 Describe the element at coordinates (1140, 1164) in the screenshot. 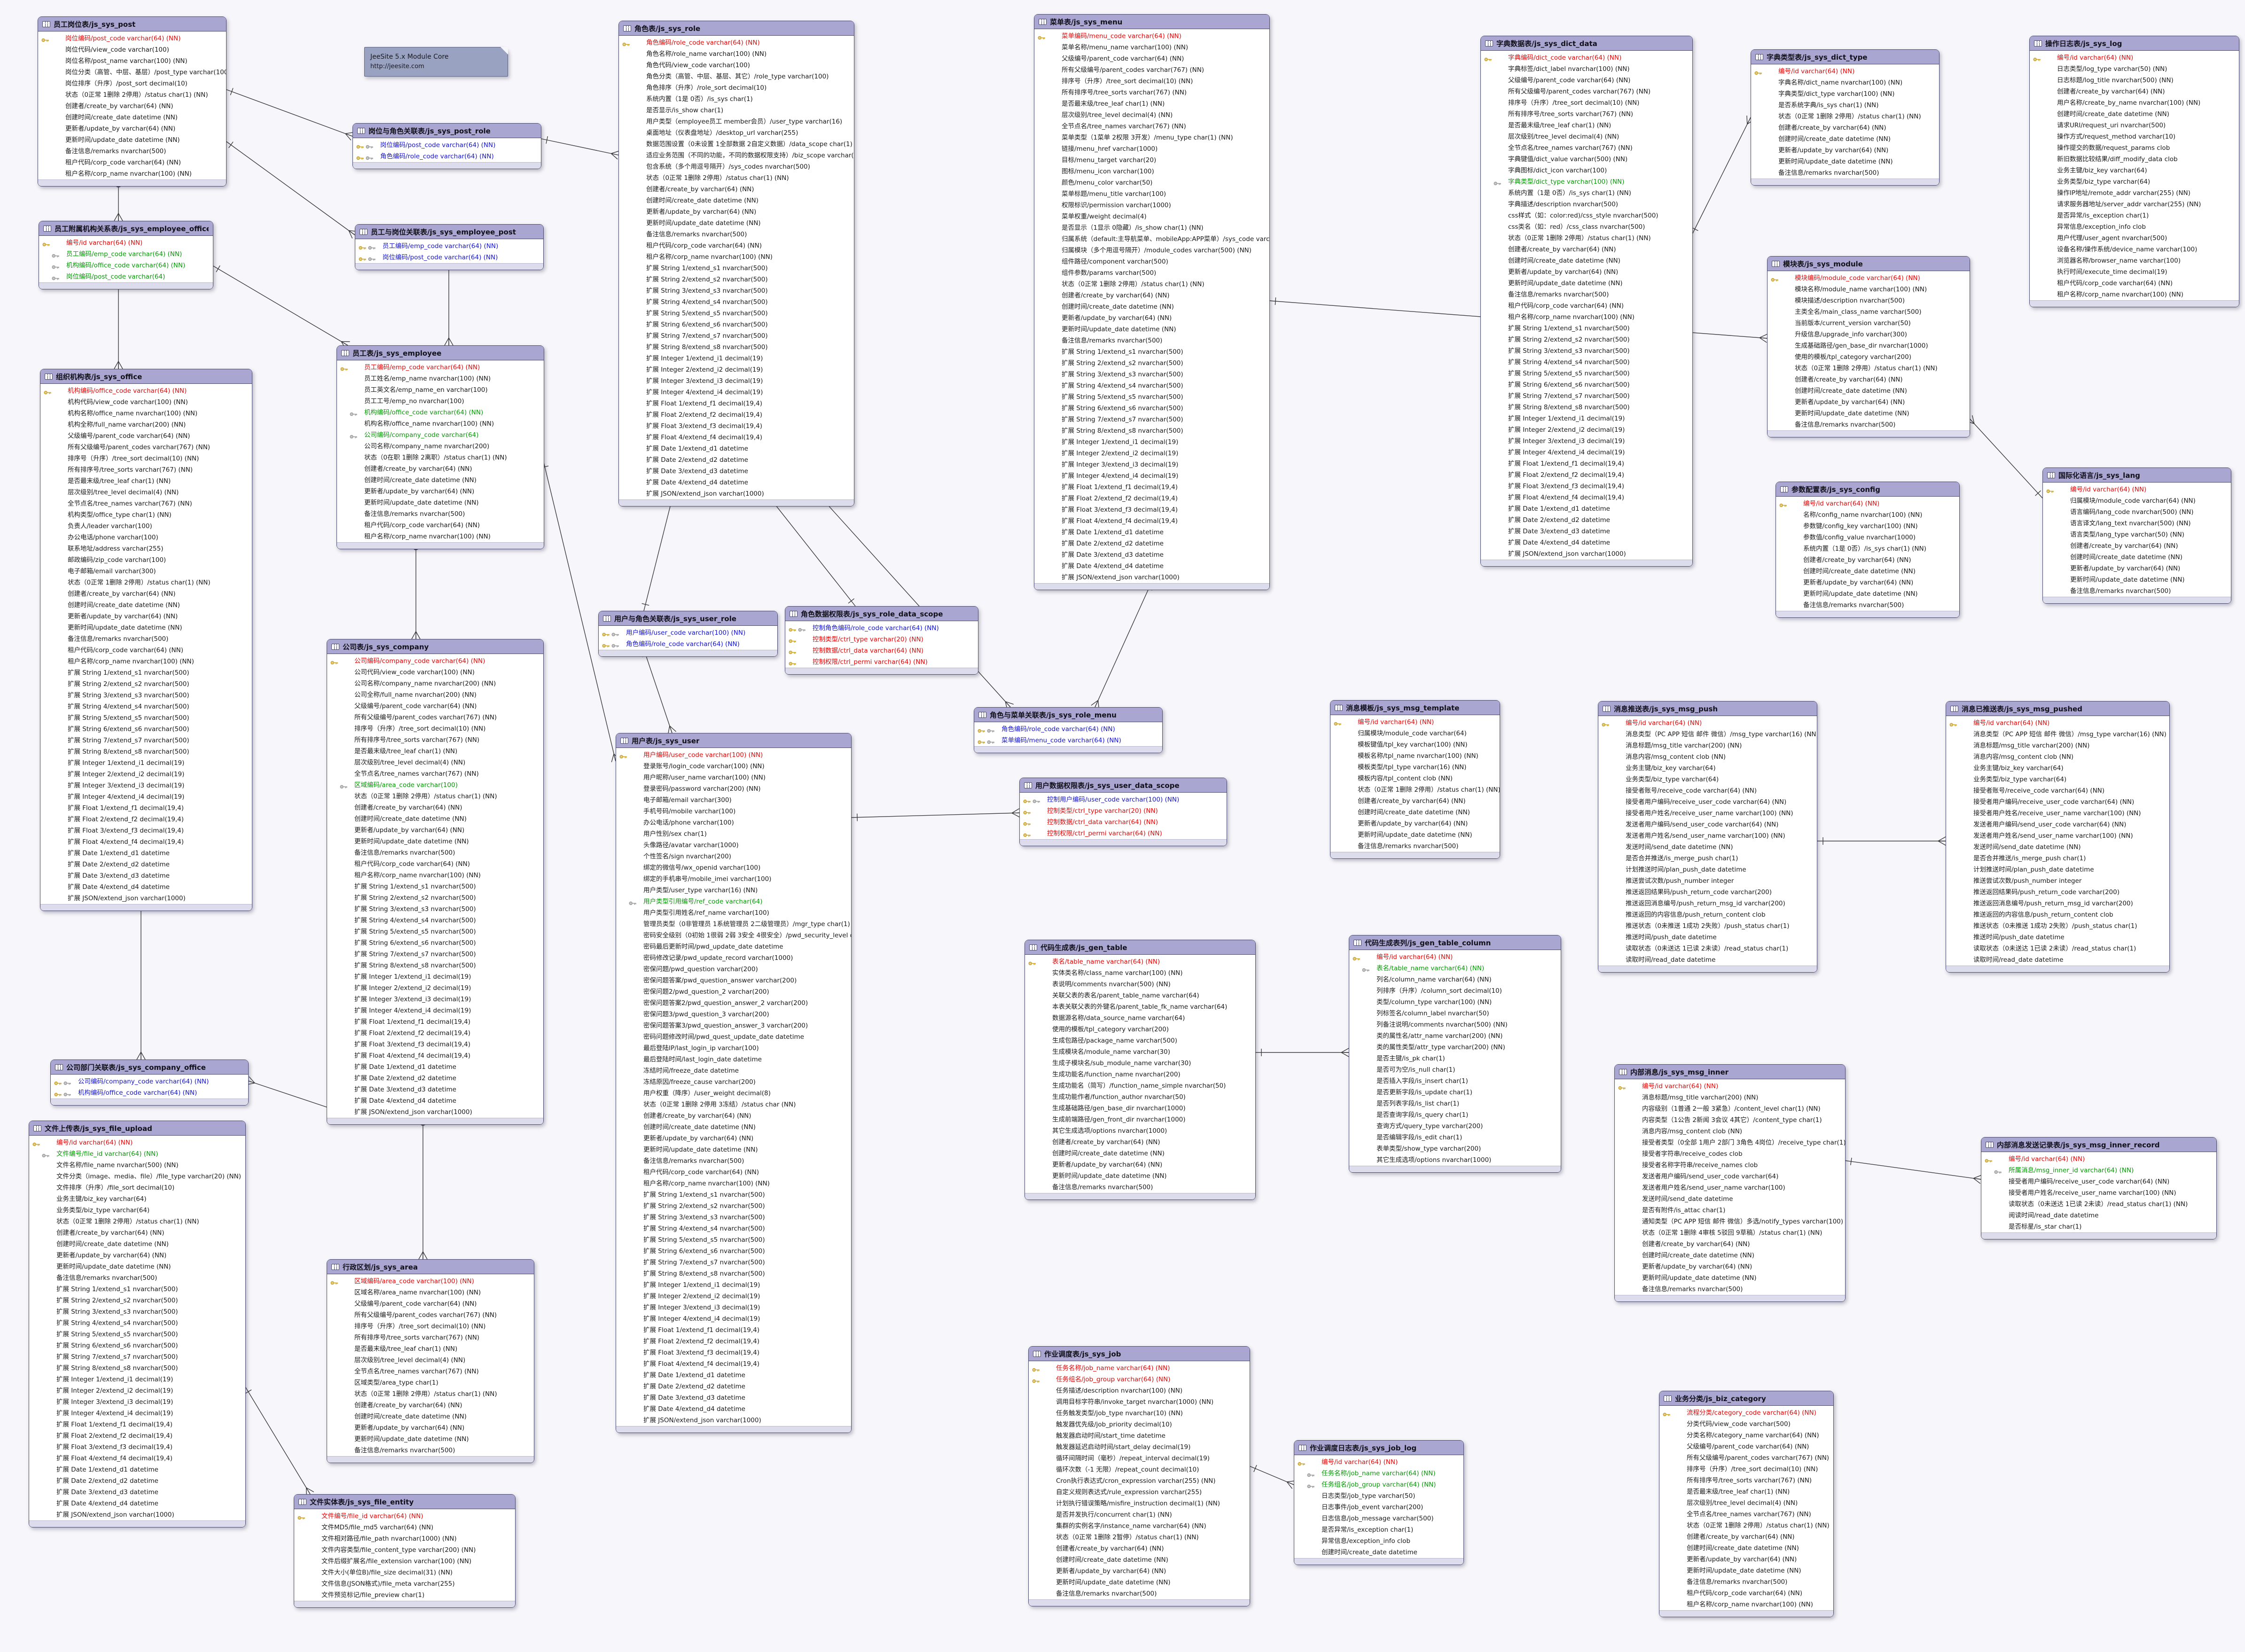

I see `field-row-js_gen_table: 更新者/update_by varchar(64) (NN)` at that location.